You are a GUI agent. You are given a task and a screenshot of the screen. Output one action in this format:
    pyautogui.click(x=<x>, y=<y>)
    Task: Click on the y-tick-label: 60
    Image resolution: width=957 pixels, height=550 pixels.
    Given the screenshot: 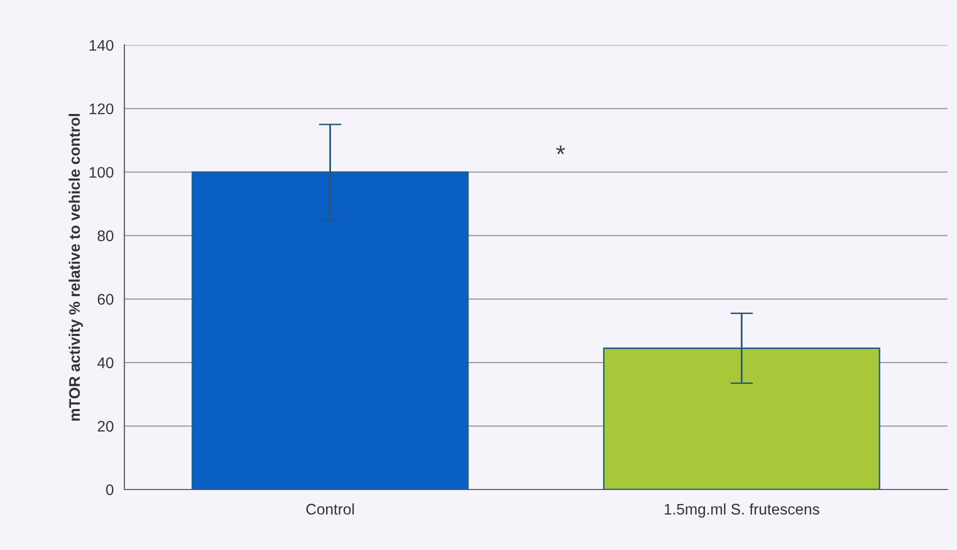 What is the action you would take?
    pyautogui.click(x=106, y=299)
    